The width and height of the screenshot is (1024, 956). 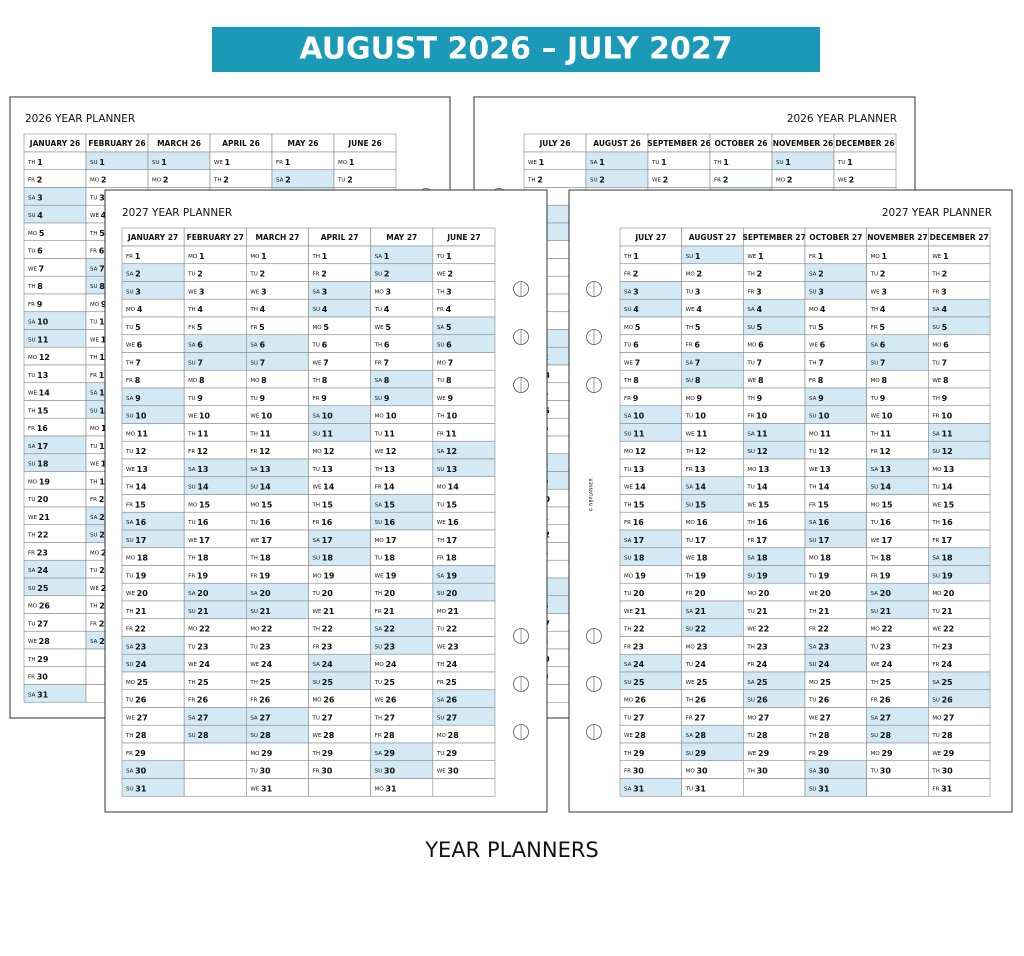 I want to click on day-label: TU 5, so click(x=133, y=326).